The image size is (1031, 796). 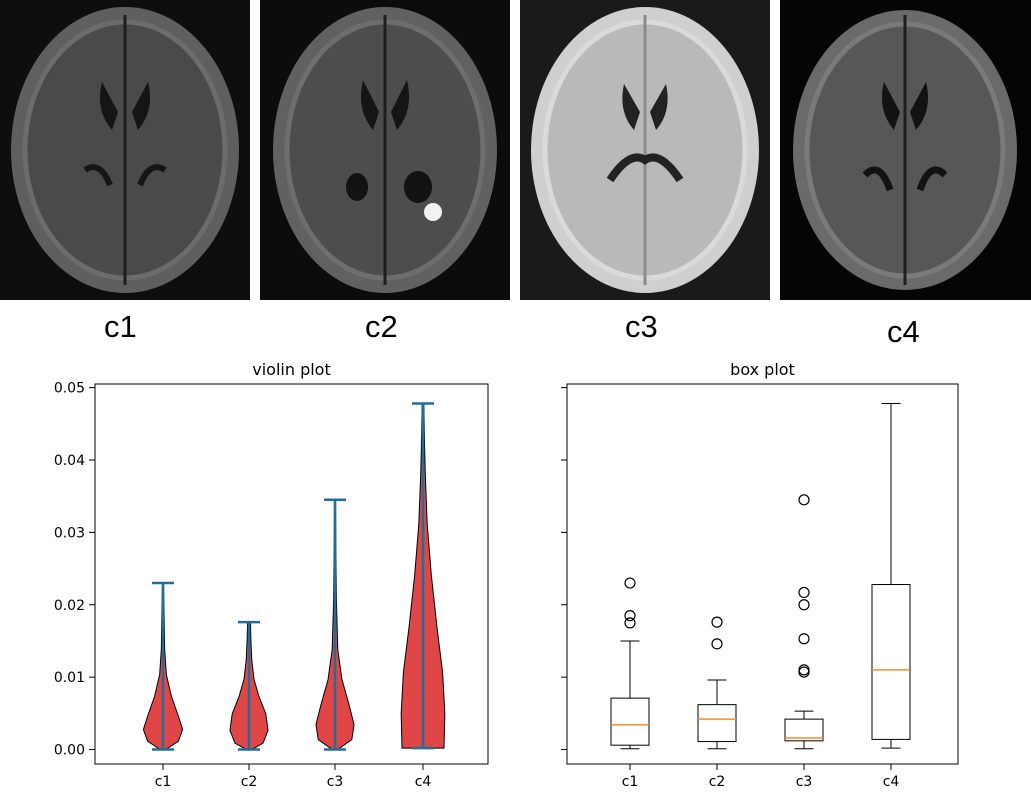 I want to click on caption-c1: c1, so click(x=120, y=326).